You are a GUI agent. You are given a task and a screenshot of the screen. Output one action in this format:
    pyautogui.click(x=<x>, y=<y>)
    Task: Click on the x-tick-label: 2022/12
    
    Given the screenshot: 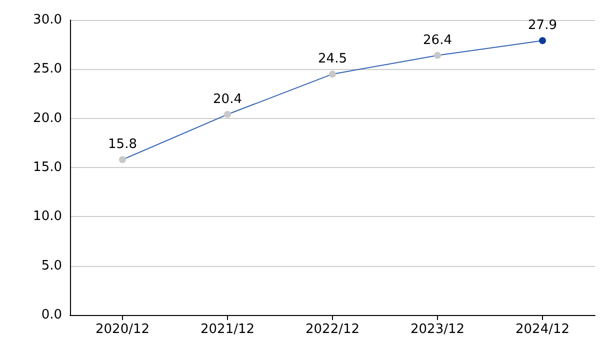 What is the action you would take?
    pyautogui.click(x=332, y=329)
    